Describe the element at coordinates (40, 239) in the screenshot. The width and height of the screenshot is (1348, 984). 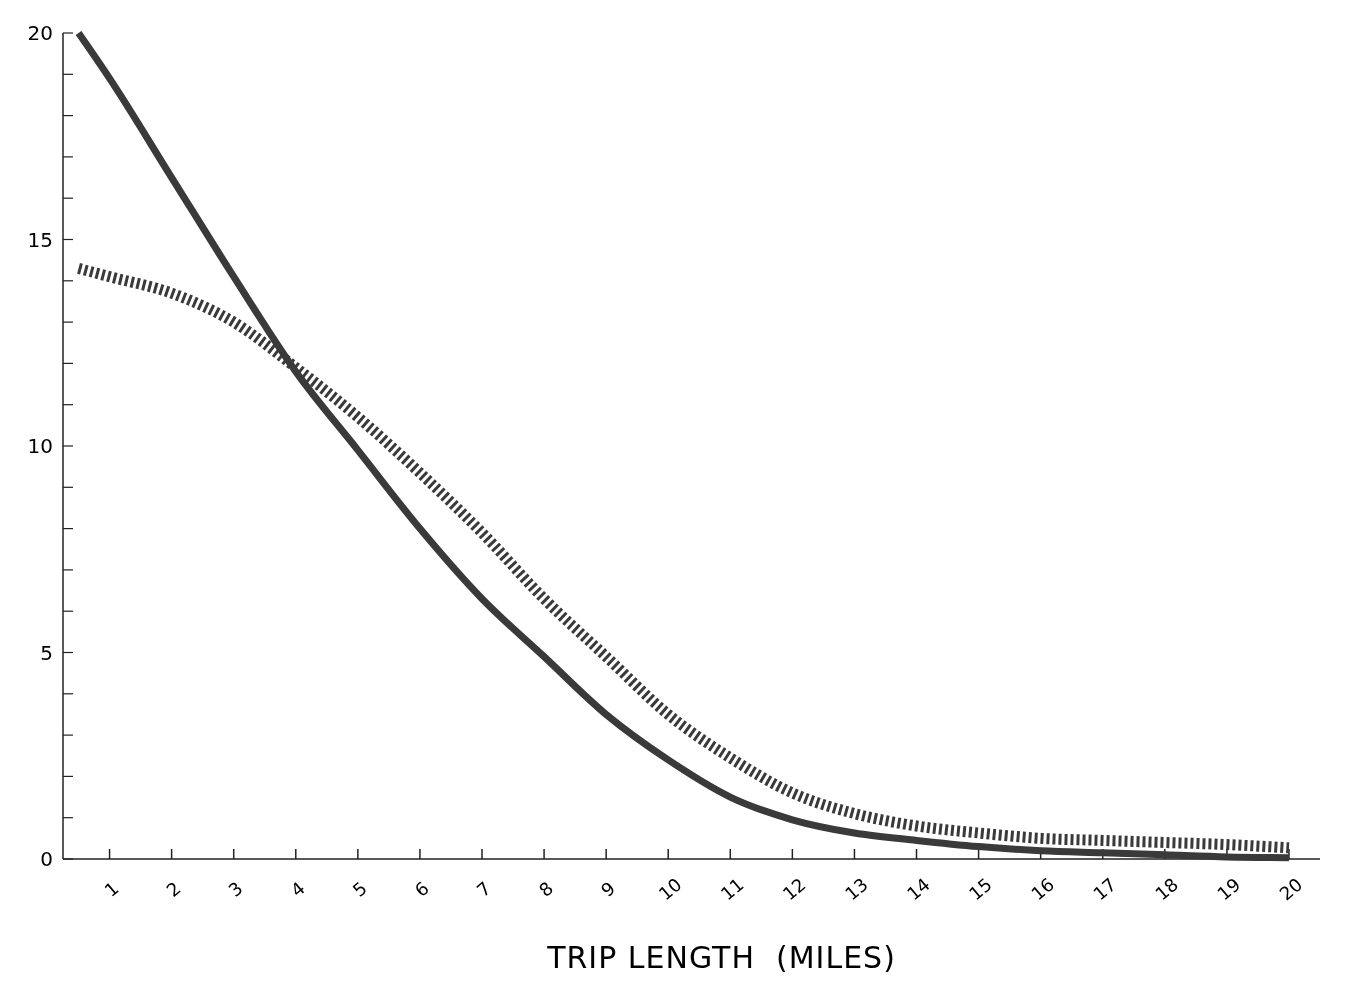
I see `y-tick-label: 15` at that location.